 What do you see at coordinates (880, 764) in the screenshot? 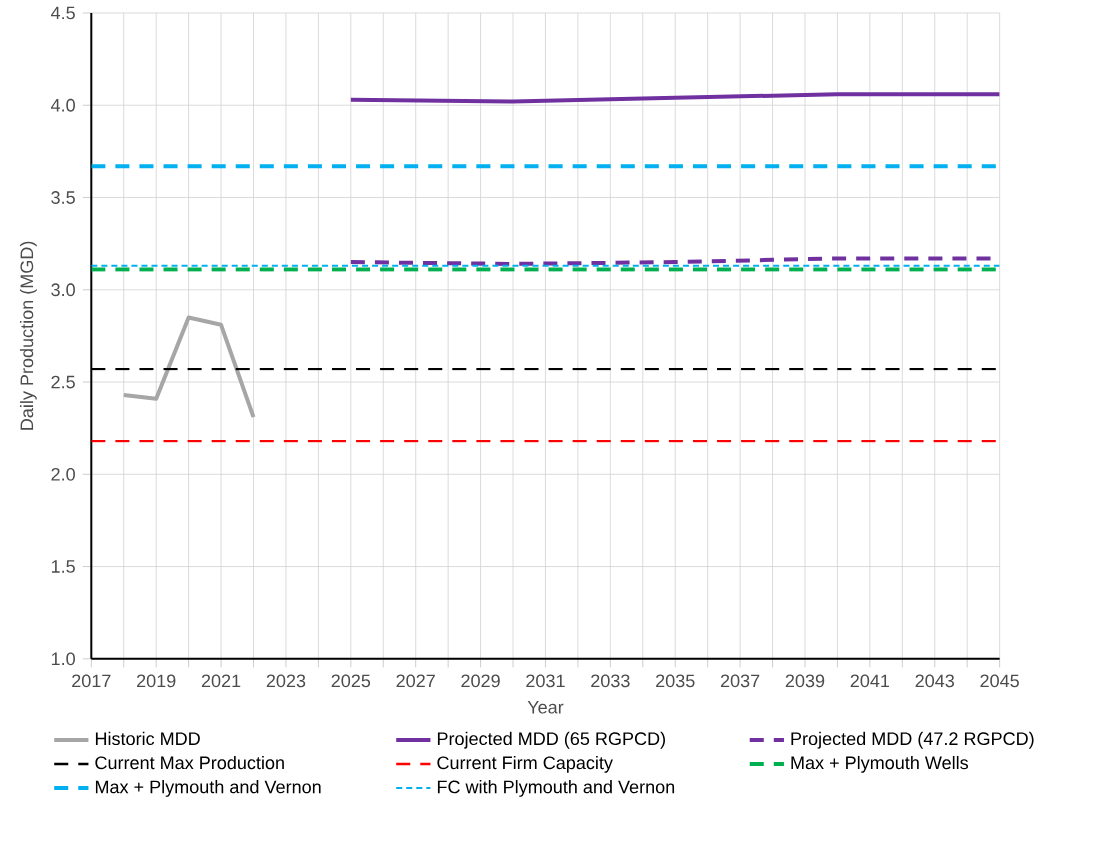
I see `legend-label: Max + Plymouth Wells` at bounding box center [880, 764].